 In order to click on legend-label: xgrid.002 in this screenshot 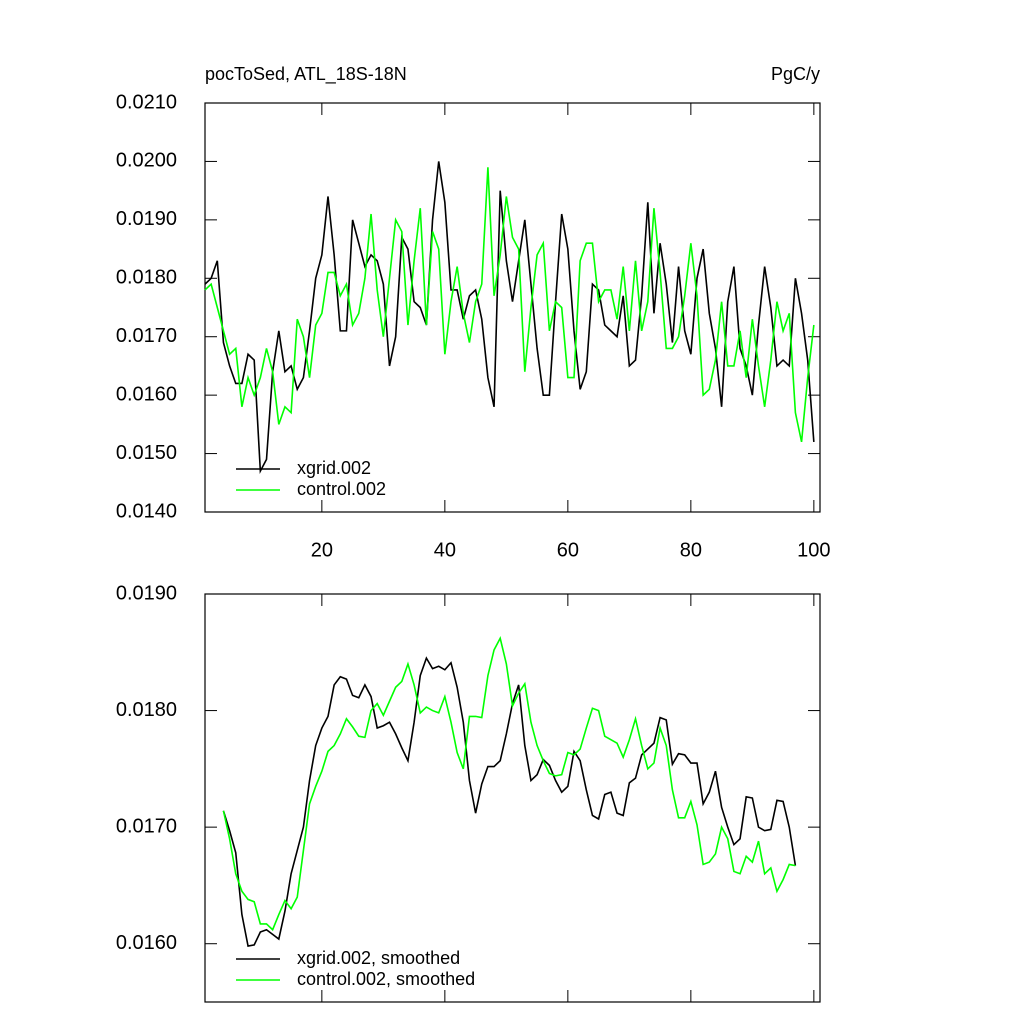, I will do `click(334, 468)`.